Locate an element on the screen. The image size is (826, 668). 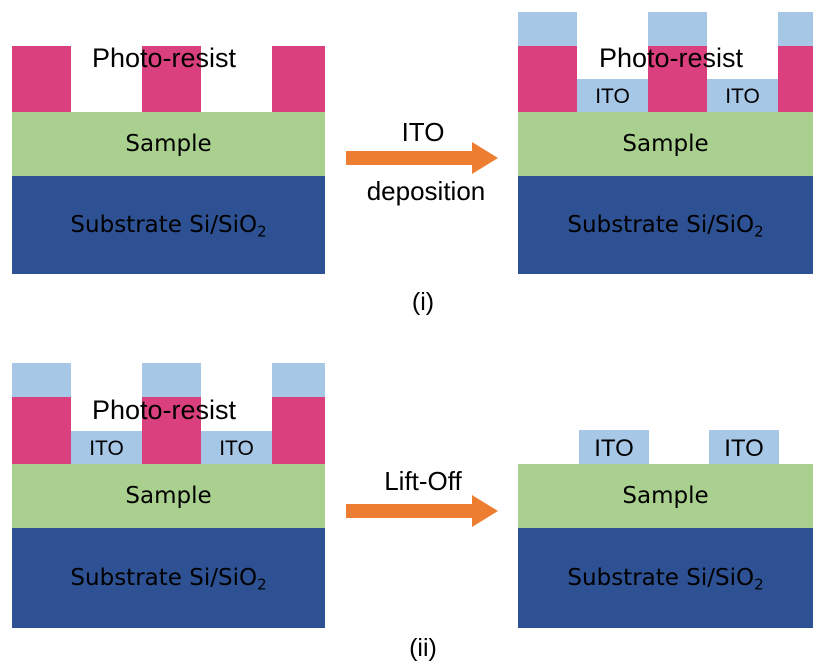
panel-label: (ii) is located at coordinates (423, 648).